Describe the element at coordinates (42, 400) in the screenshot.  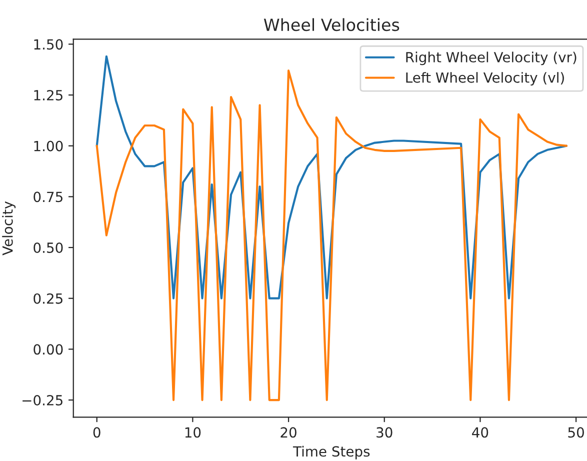
I see `y-tick-label: −0.25` at that location.